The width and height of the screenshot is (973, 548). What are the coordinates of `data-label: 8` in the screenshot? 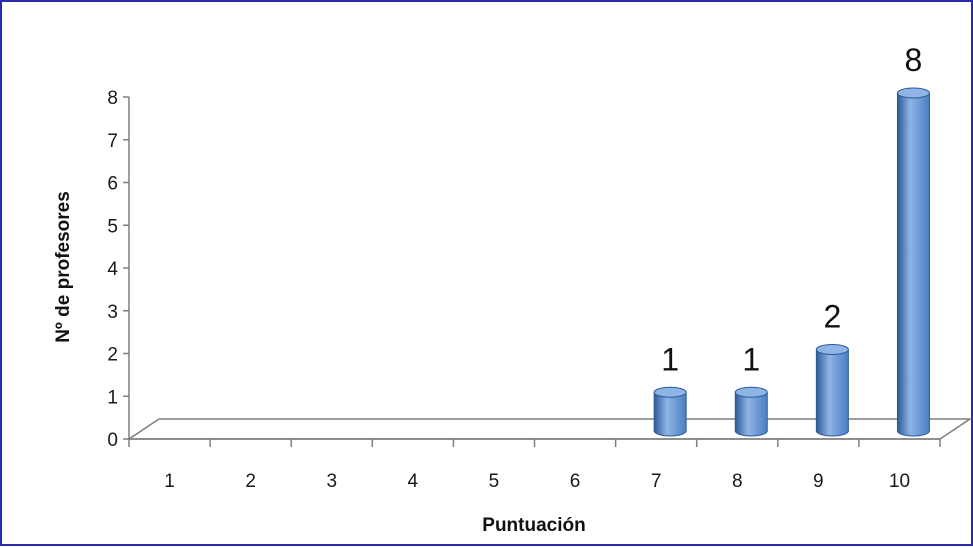 It's located at (914, 60).